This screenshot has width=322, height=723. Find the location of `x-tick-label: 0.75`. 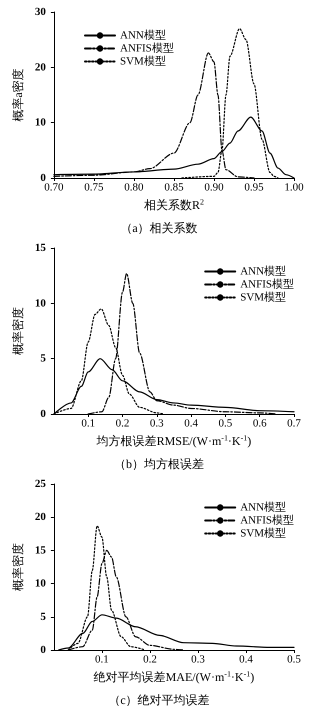

x-tick-label: 0.75 is located at coordinates (94, 188).